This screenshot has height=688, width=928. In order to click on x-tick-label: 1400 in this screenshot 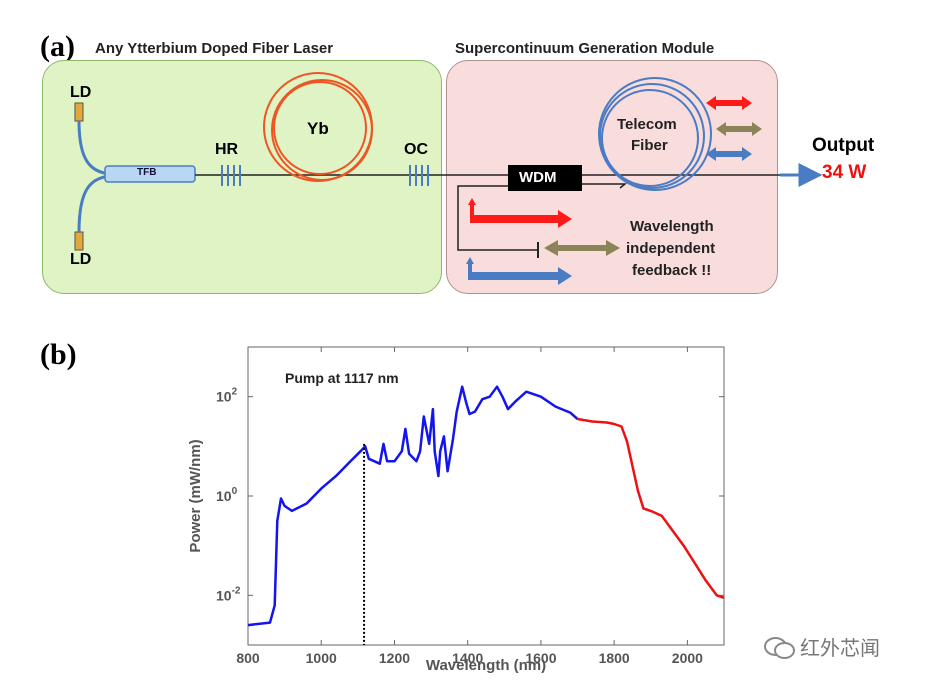, I will do `click(467, 658)`.